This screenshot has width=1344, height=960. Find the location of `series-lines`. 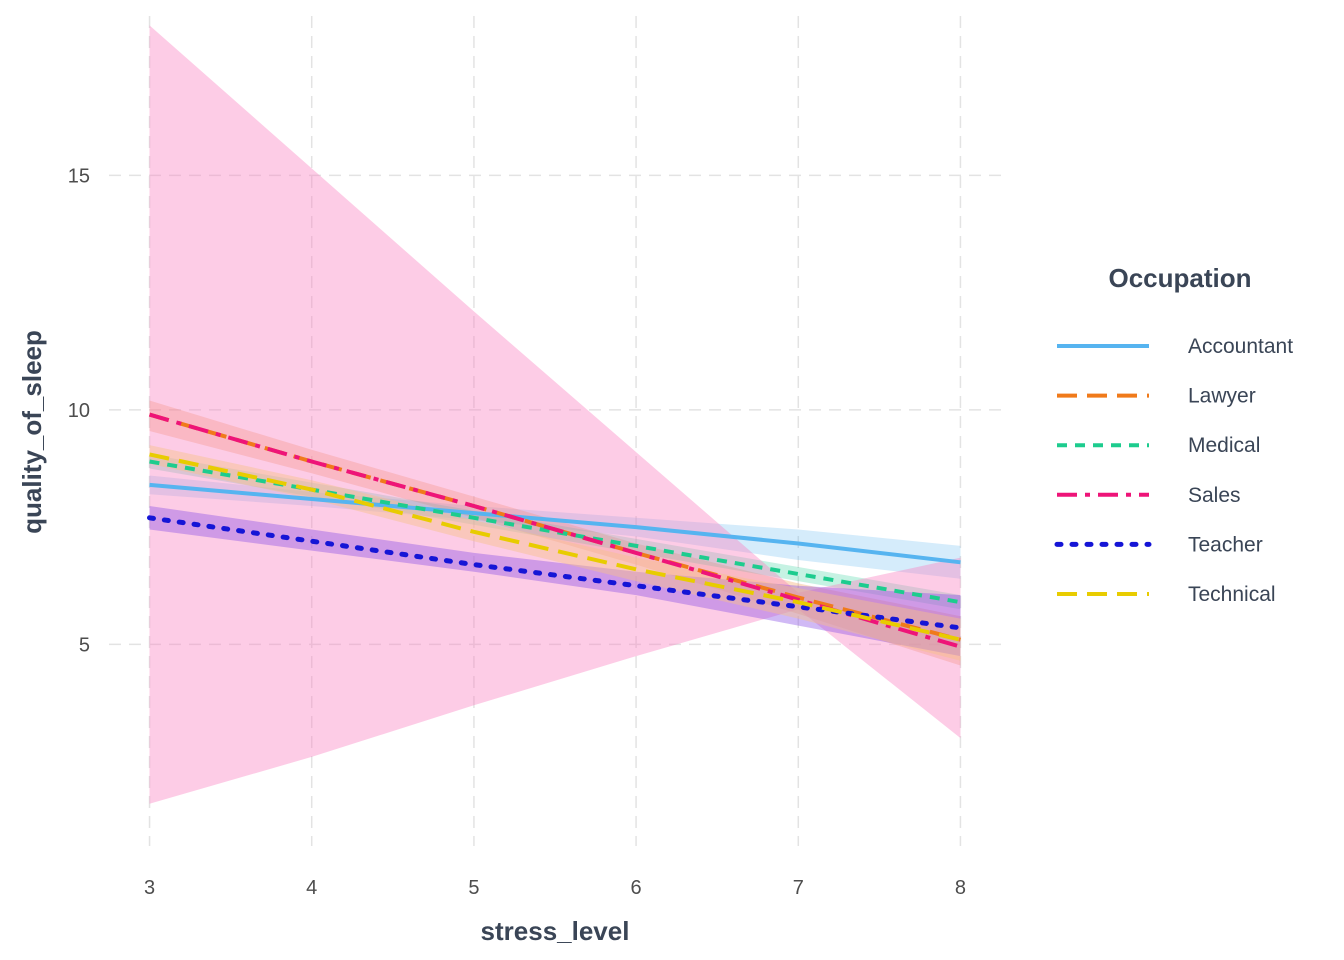

series-lines is located at coordinates (555, 530).